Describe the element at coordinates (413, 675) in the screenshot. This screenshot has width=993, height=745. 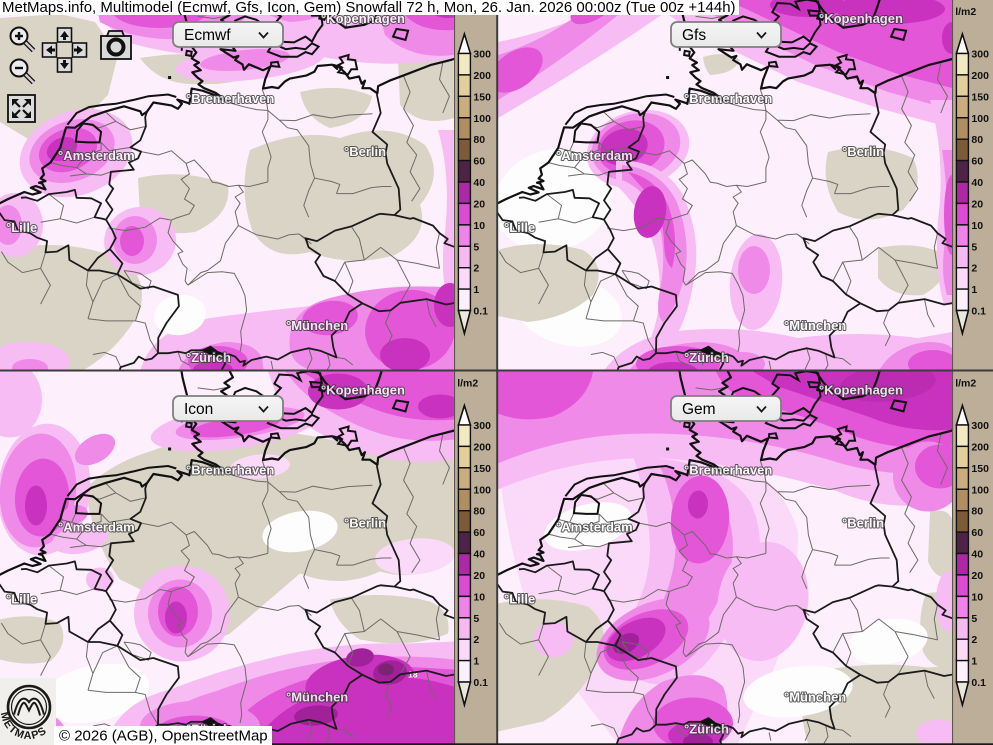
I see `svg-text: 18` at that location.